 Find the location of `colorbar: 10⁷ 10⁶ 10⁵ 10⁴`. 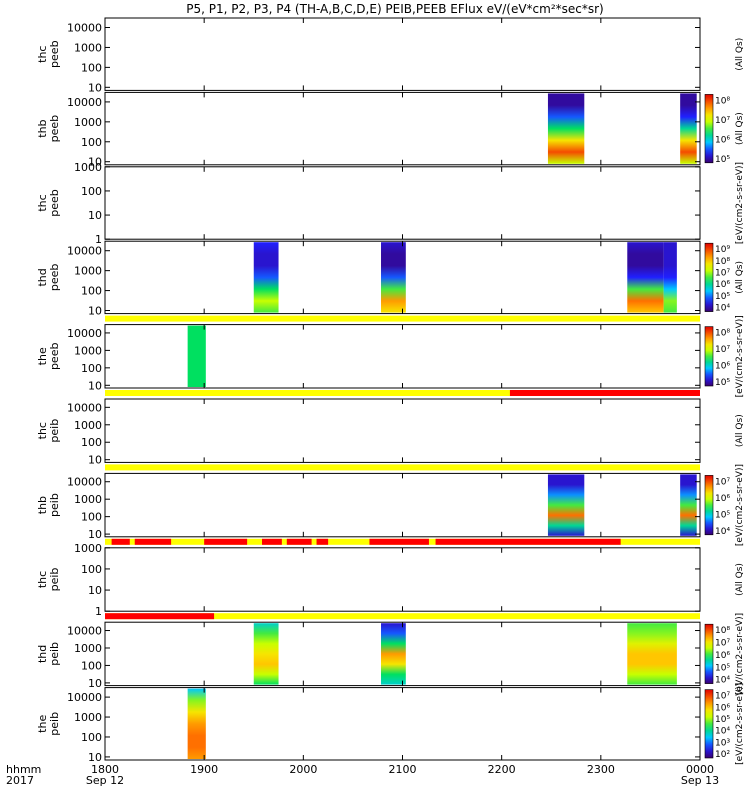

colorbar: 10⁷ 10⁶ 10⁵ 10⁴ is located at coordinates (717, 506).